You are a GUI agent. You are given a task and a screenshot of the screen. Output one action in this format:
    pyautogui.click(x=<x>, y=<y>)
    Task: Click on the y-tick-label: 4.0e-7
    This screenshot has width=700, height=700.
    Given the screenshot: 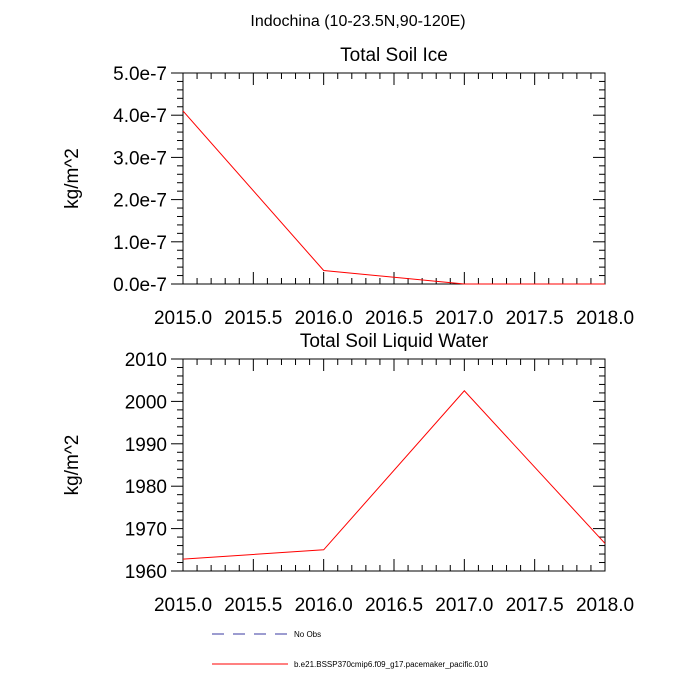 What is the action you would take?
    pyautogui.click(x=140, y=116)
    